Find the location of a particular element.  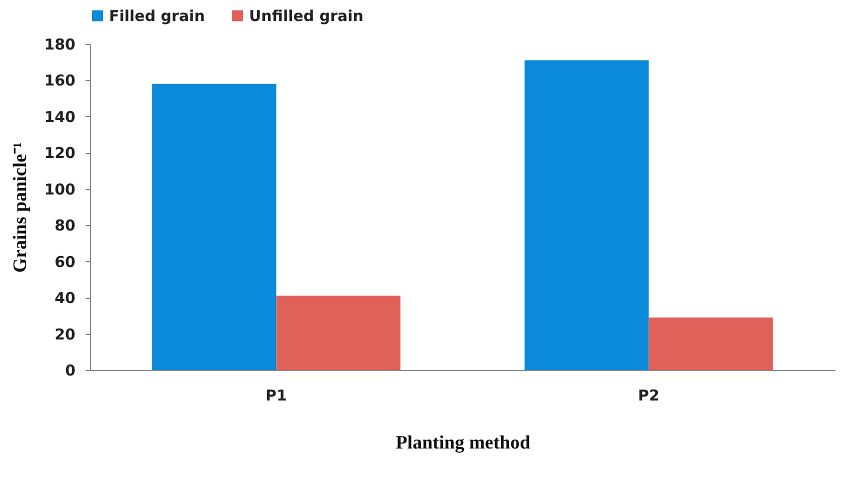

x-tick-label: P1 is located at coordinates (276, 395).